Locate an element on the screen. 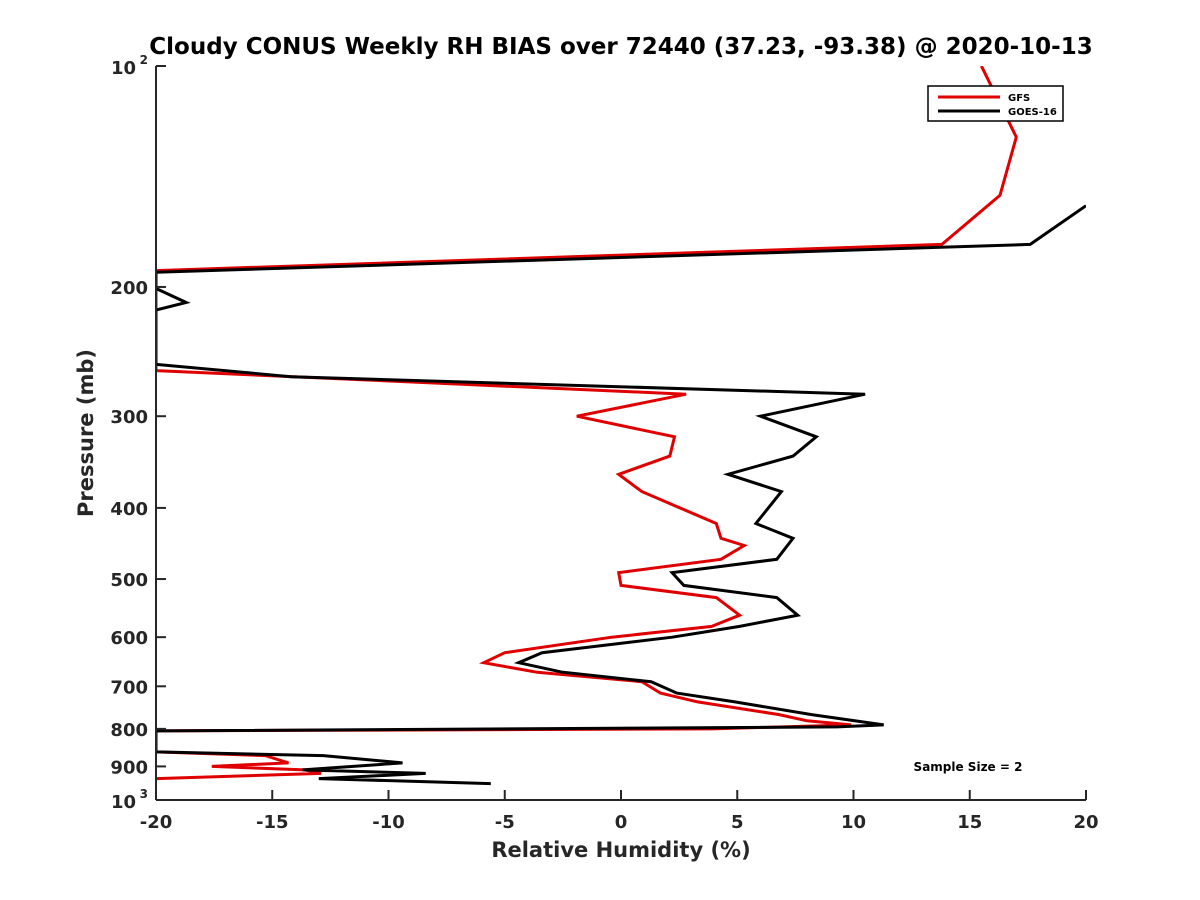 The width and height of the screenshot is (1200, 900). y-tick-label: 300 is located at coordinates (129, 417).